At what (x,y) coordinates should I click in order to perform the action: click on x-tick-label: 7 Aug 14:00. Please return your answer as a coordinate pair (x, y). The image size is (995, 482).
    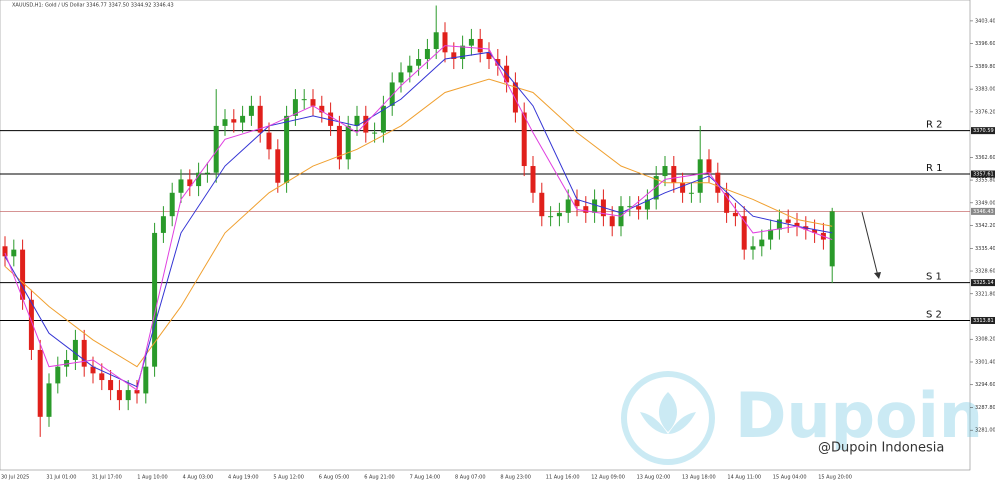
    Looking at the image, I should click on (425, 478).